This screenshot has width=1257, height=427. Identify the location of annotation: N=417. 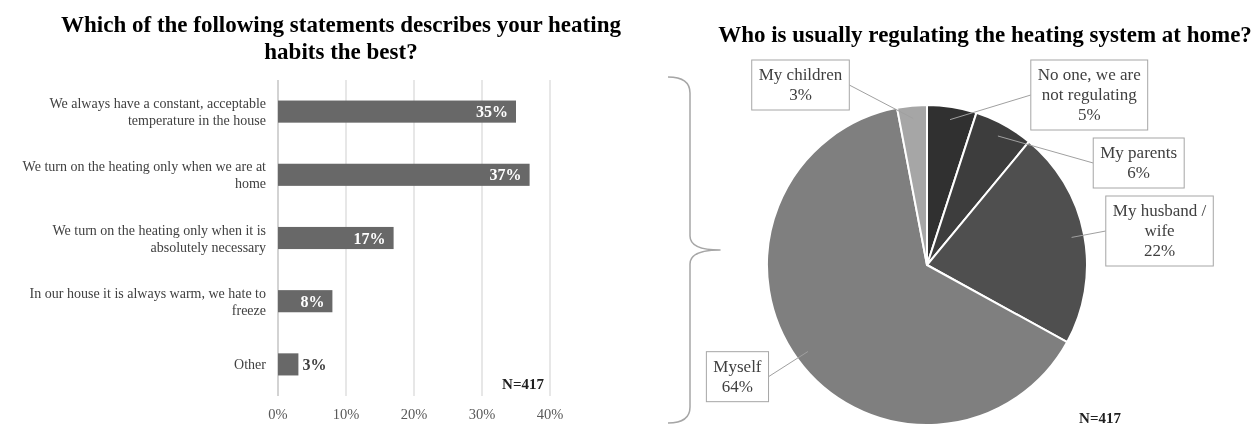
(523, 384).